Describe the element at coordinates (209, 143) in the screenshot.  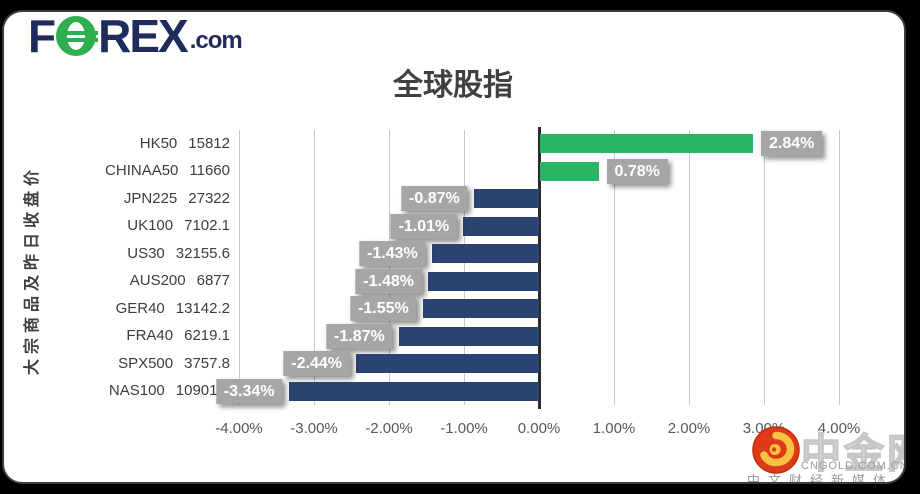
I see `category-close-price: 15812` at that location.